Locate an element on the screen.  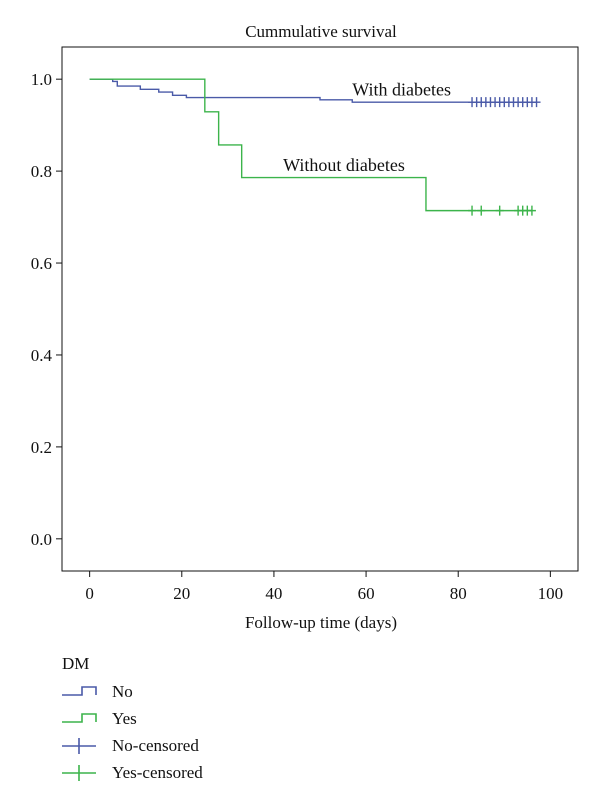
x-tick-label: 0 is located at coordinates (89, 593).